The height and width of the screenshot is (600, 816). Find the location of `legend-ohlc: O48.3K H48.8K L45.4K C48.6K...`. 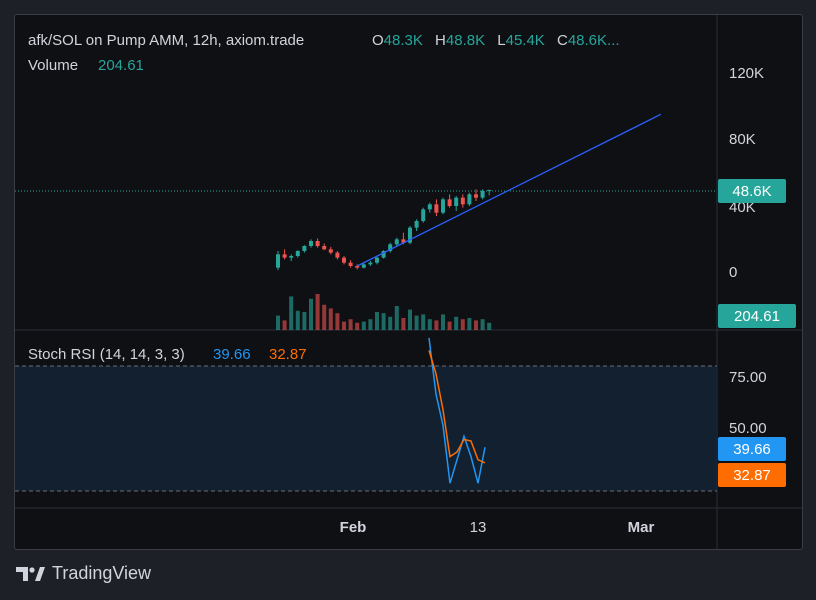

legend-ohlc: O48.3K H48.8K L45.4K C48.6K... is located at coordinates (496, 40).